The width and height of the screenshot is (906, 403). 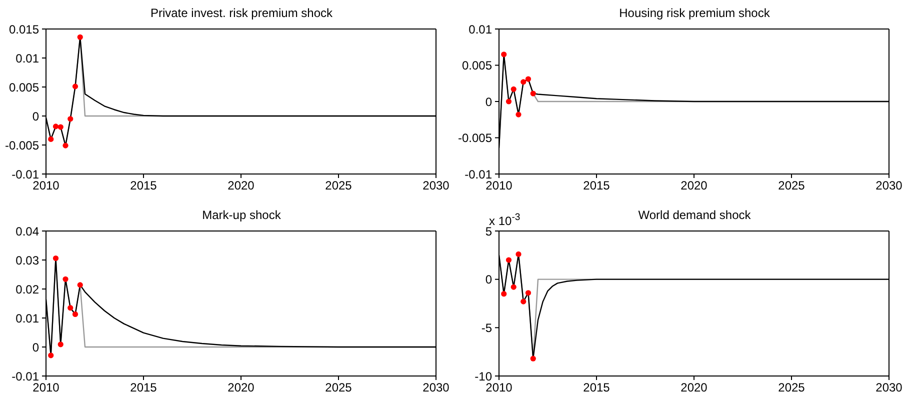 I want to click on chart-title: Private invest. risk premium shock, so click(x=241, y=13).